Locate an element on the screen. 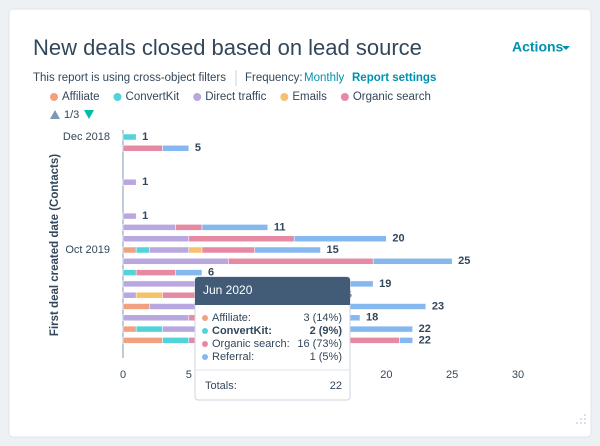 This screenshot has height=446, width=600. report-settings: Report settings is located at coordinates (394, 78).